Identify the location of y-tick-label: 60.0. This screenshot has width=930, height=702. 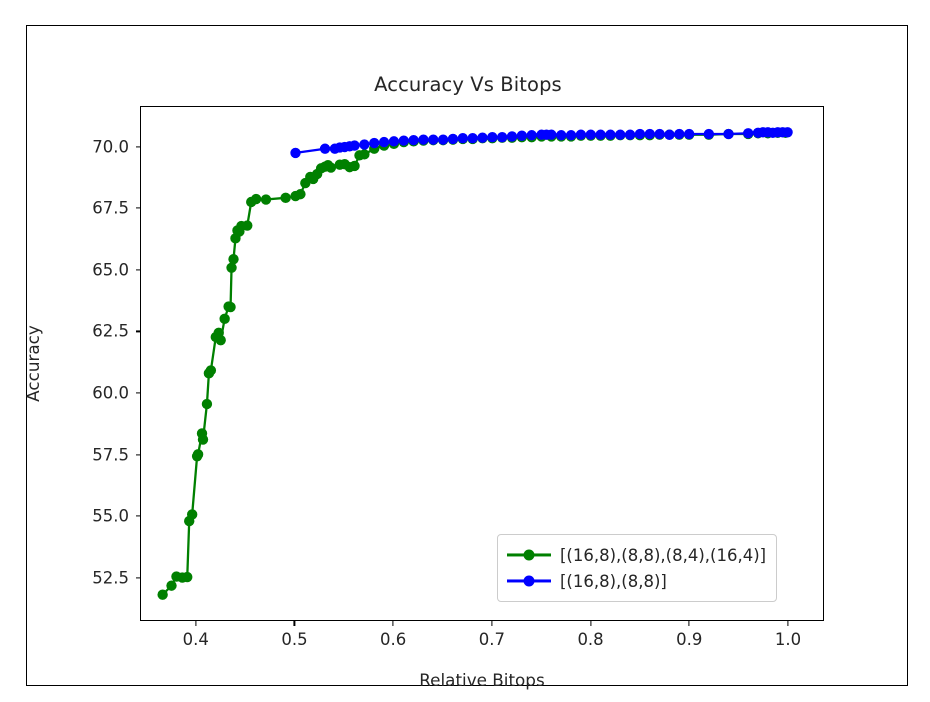
(110, 393).